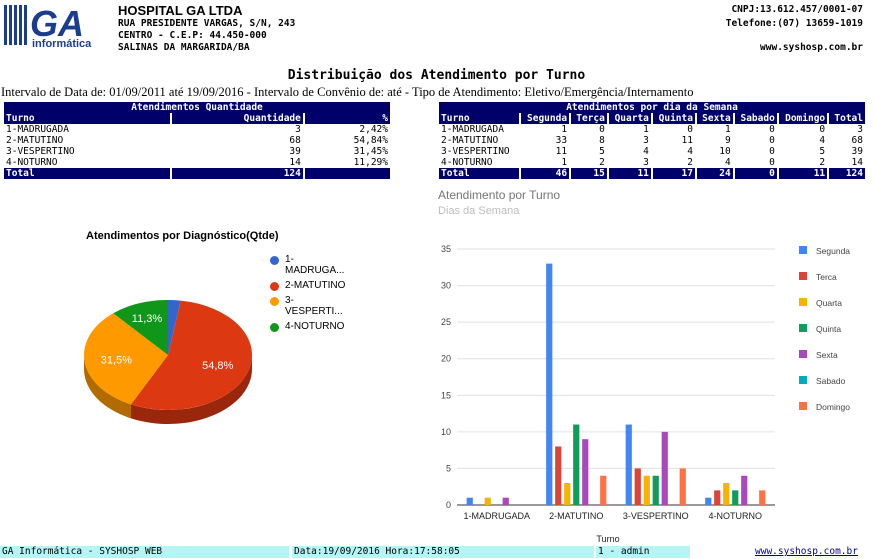 This screenshot has height=559, width=873. Describe the element at coordinates (448, 505) in the screenshot. I see `y-tick-label: 0` at that location.